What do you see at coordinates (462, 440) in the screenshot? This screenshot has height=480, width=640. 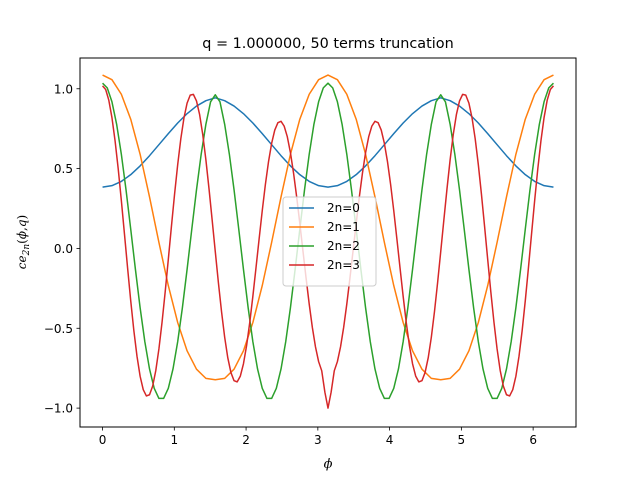 I see `x-tick-label: 5` at bounding box center [462, 440].